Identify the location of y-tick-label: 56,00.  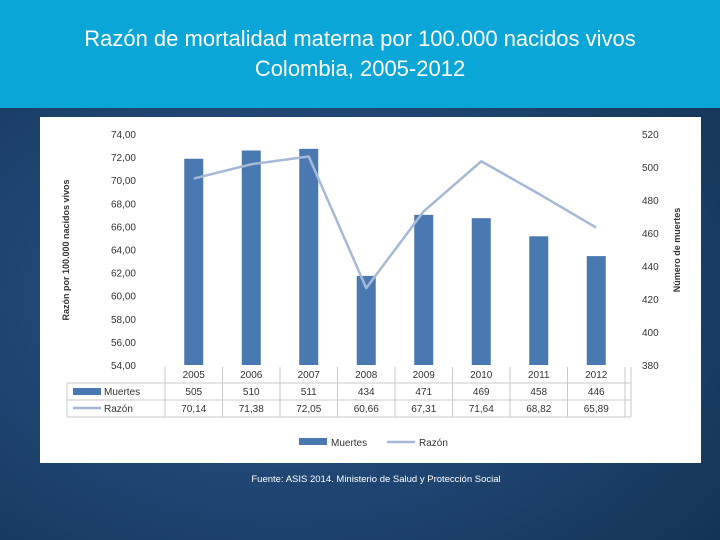
(123, 343).